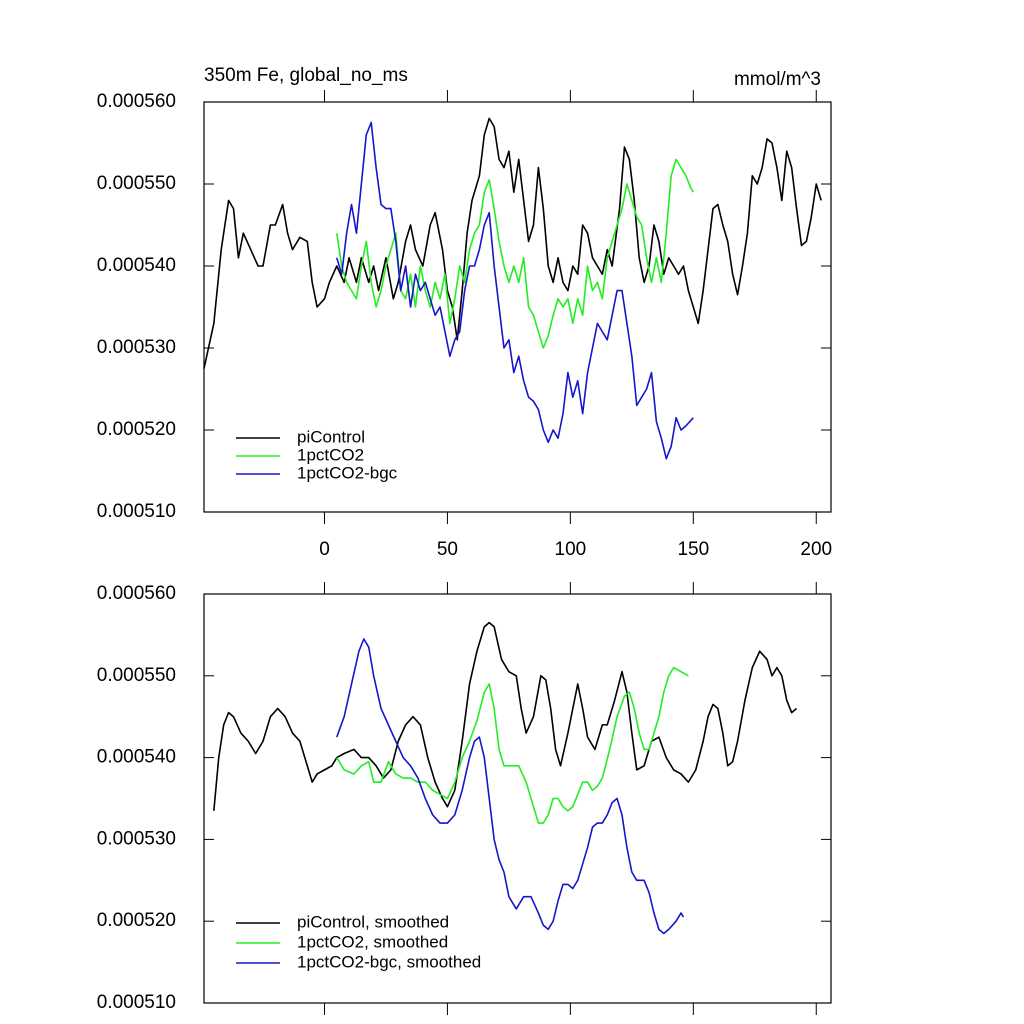  Describe the element at coordinates (373, 921) in the screenshot. I see `legend-label: piControl, smoothed` at that location.